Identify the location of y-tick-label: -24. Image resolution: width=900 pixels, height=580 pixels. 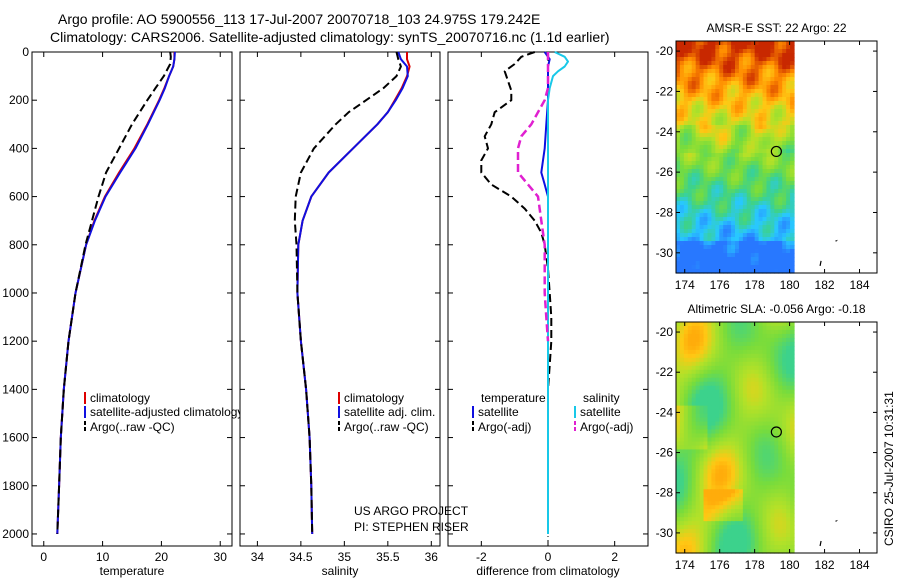
(665, 132).